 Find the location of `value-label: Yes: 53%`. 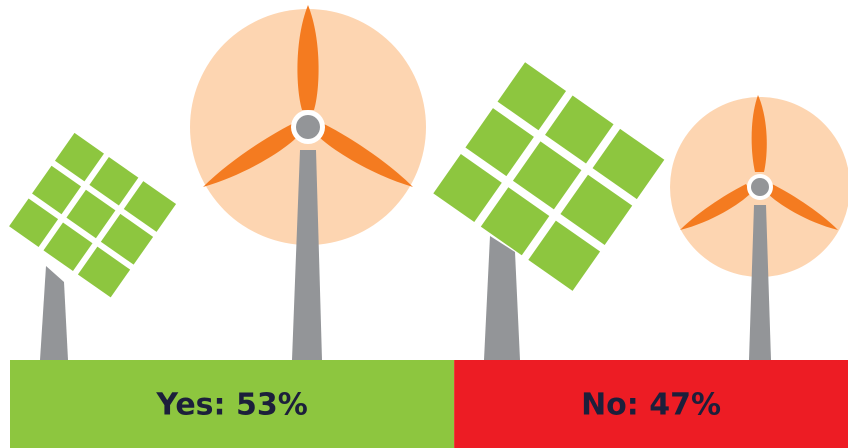

value-label: Yes: 53% is located at coordinates (231, 405).